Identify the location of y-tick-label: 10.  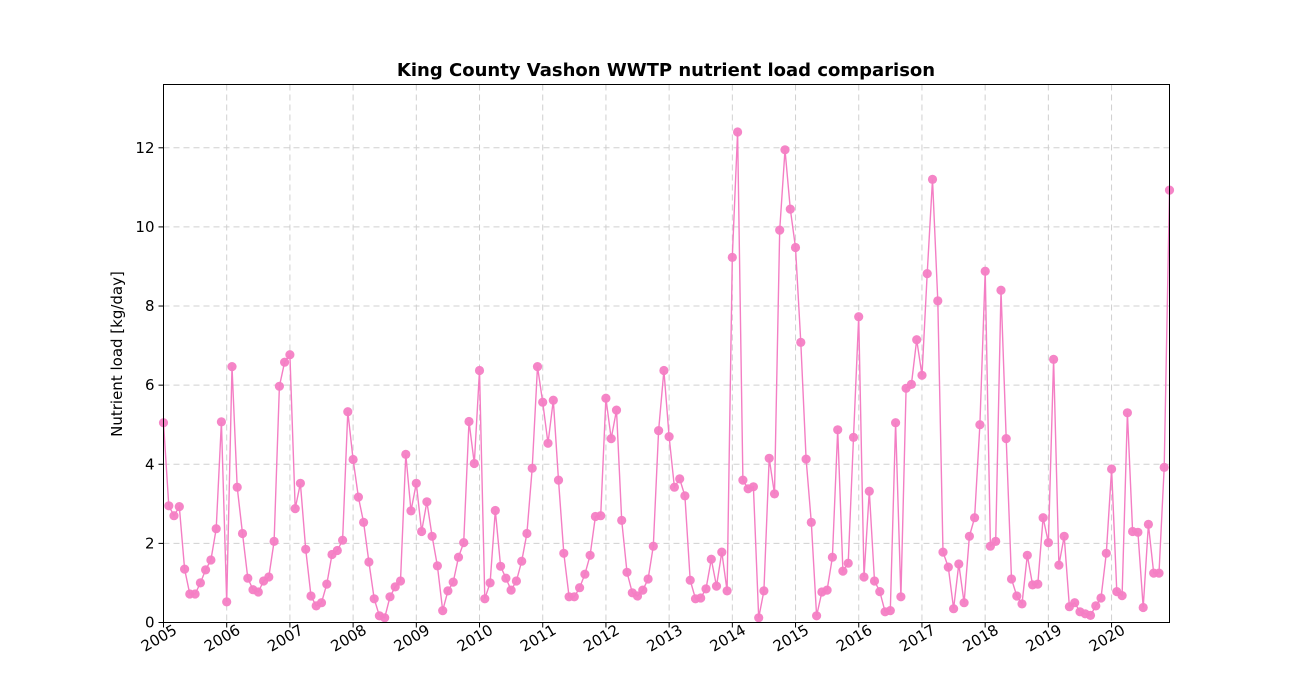
(144, 227).